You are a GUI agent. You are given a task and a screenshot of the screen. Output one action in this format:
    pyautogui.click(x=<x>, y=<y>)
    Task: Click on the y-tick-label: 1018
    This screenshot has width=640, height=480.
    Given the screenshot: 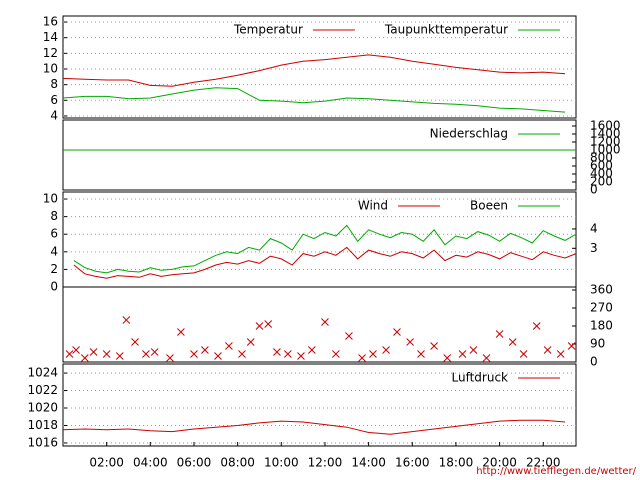 What is the action you would take?
    pyautogui.click(x=42, y=425)
    